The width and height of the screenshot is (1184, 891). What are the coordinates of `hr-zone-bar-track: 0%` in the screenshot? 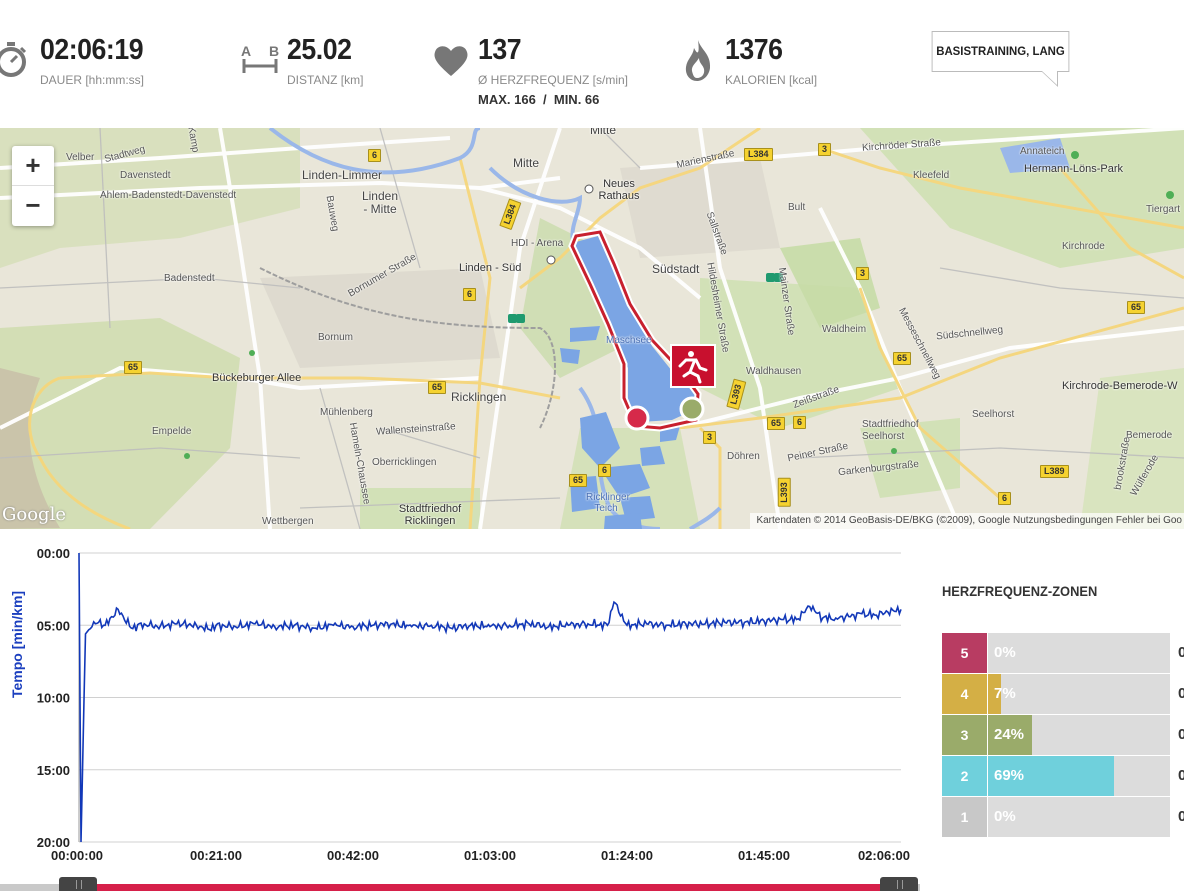 It's located at (1079, 817).